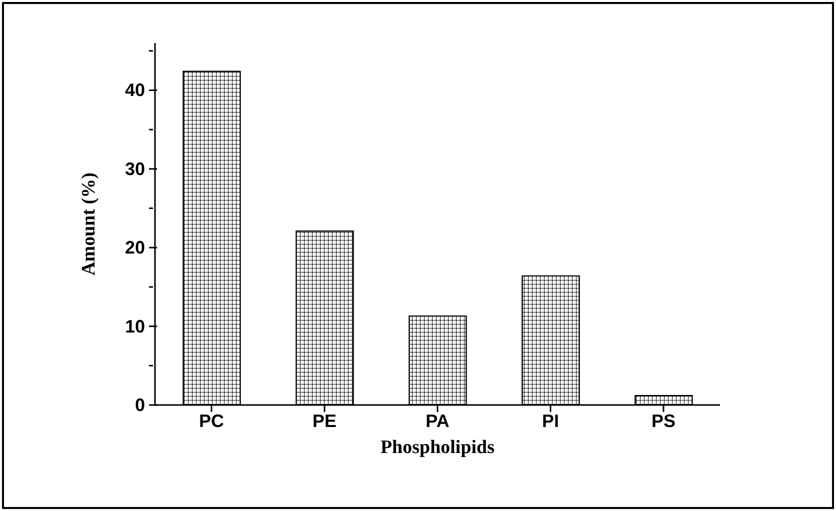 Image resolution: width=836 pixels, height=511 pixels. What do you see at coordinates (134, 326) in the screenshot?
I see `y-tick-label: 10` at bounding box center [134, 326].